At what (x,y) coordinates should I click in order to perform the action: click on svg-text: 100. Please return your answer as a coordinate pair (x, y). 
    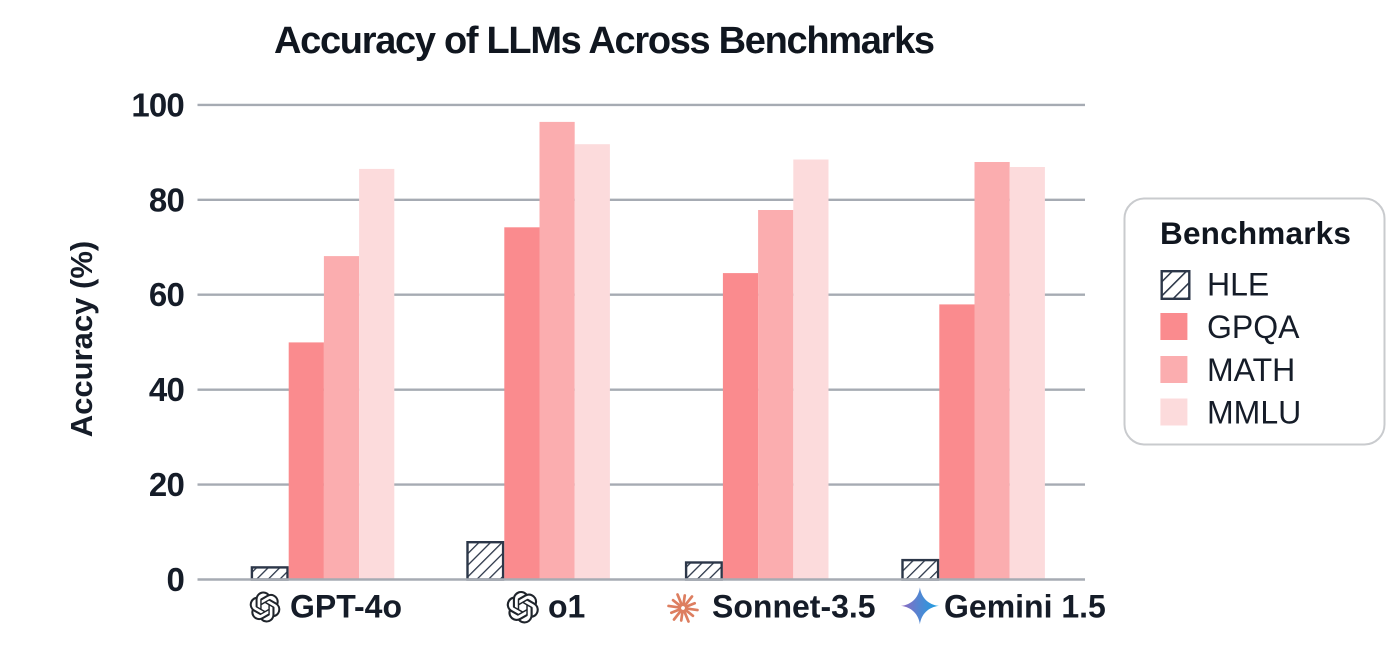
    Looking at the image, I should click on (157, 104).